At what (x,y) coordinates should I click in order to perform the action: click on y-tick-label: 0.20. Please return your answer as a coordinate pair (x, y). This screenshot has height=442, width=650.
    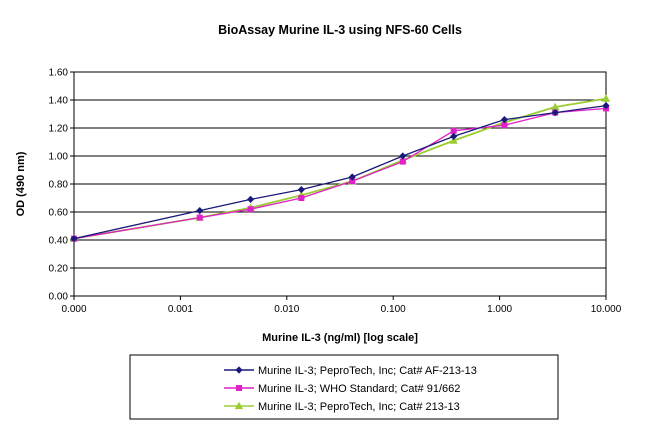
    Looking at the image, I should click on (59, 269).